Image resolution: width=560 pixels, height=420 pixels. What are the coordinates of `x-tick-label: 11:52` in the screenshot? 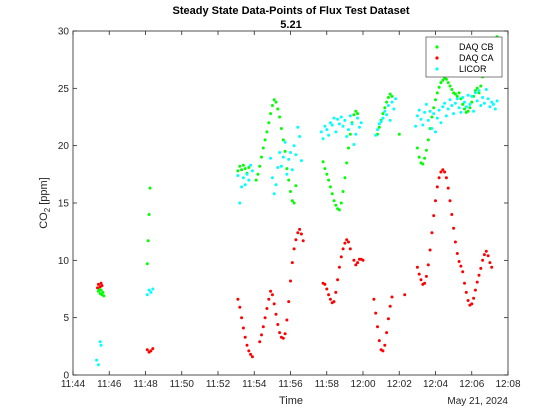 It's located at (218, 384).